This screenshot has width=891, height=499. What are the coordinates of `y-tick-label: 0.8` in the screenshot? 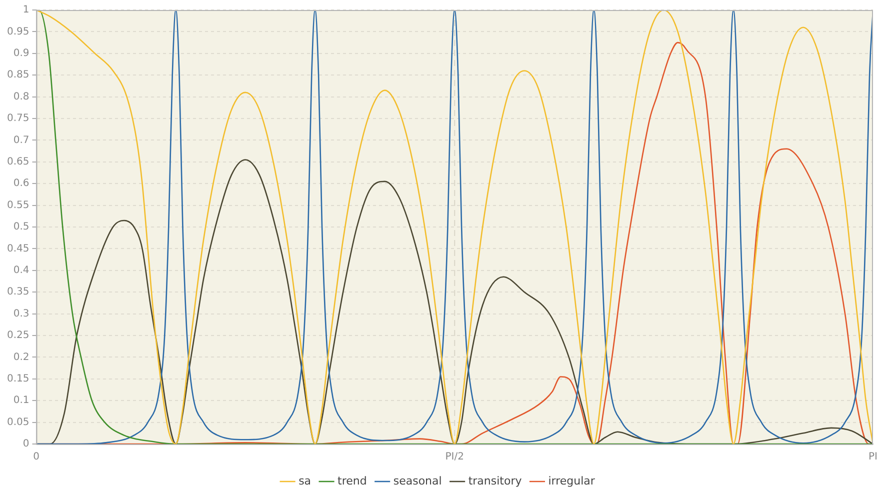 It's located at (21, 96).